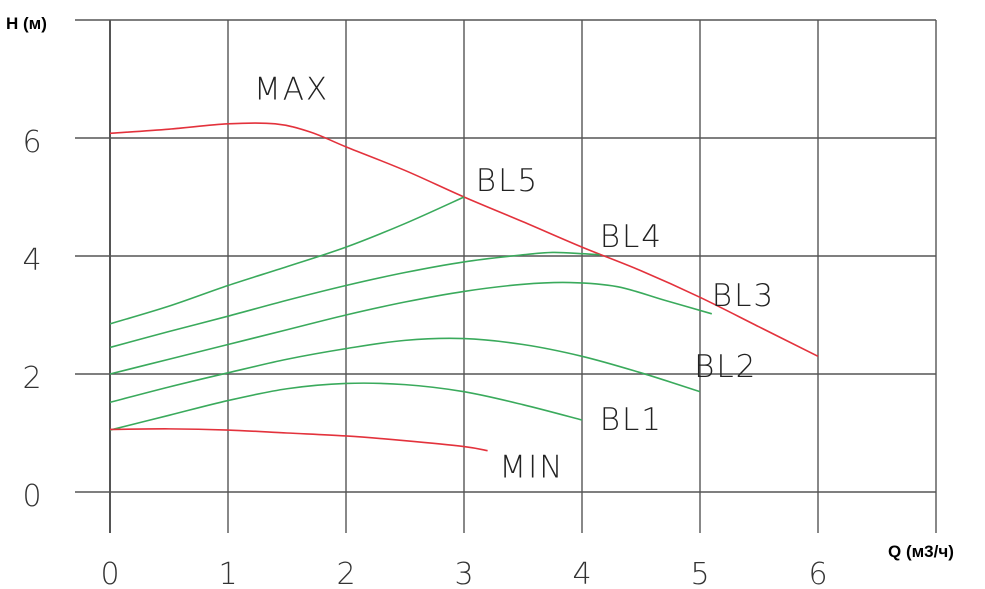  What do you see at coordinates (298, 440) in the screenshot?
I see `series-line-min` at bounding box center [298, 440].